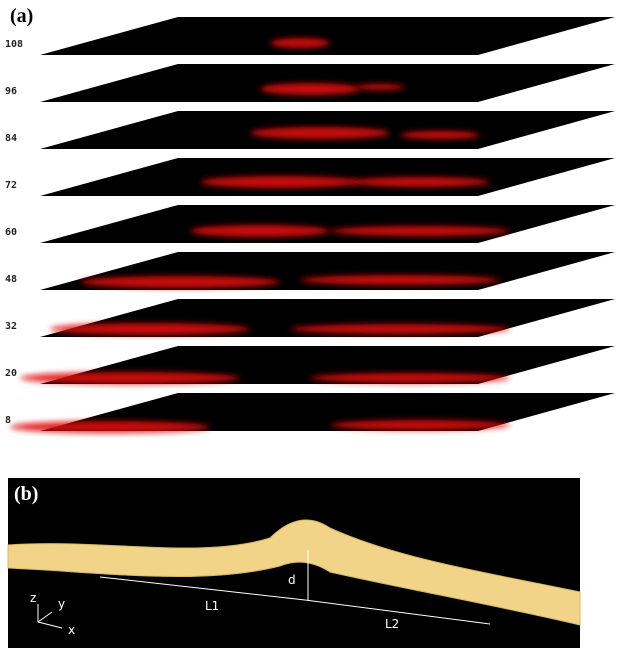 The image size is (617, 648). What do you see at coordinates (14, 44) in the screenshot?
I see `slice-label: 108` at bounding box center [14, 44].